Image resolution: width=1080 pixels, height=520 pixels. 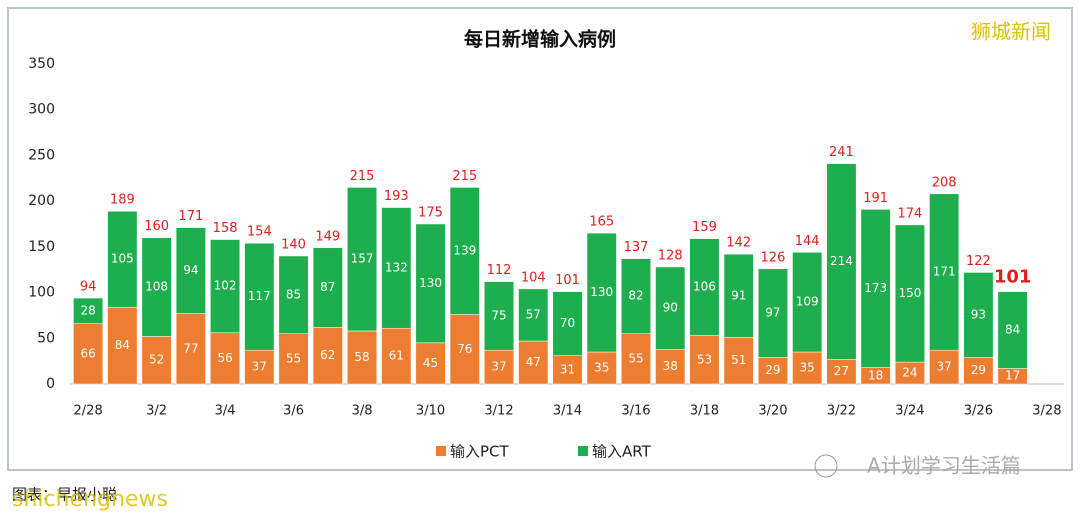 I want to click on total-label: 149, so click(x=327, y=236).